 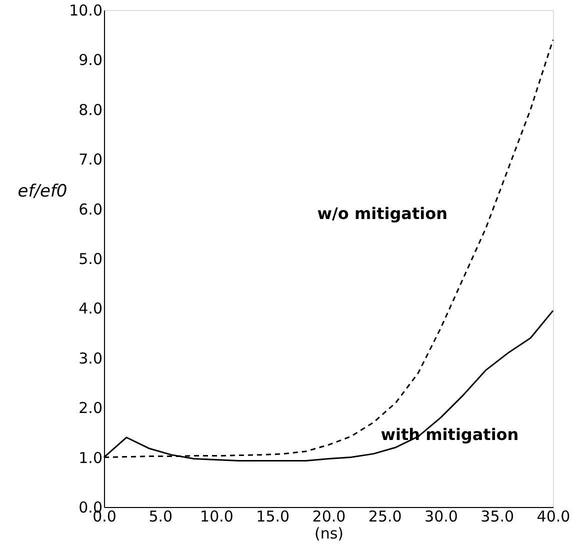 What do you see at coordinates (90, 457) in the screenshot?
I see `y-tick-label: 1.0` at bounding box center [90, 457].